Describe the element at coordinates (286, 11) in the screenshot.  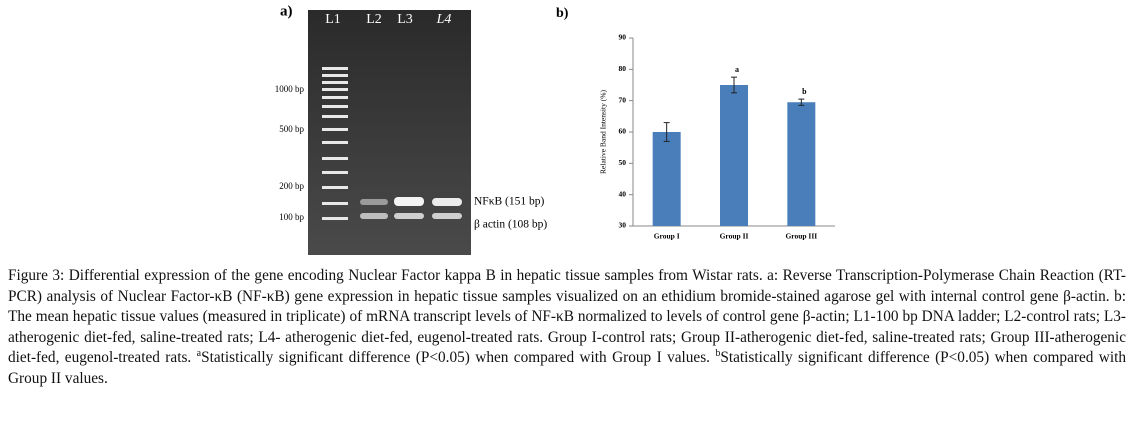
I see `panel-label: a)` at that location.